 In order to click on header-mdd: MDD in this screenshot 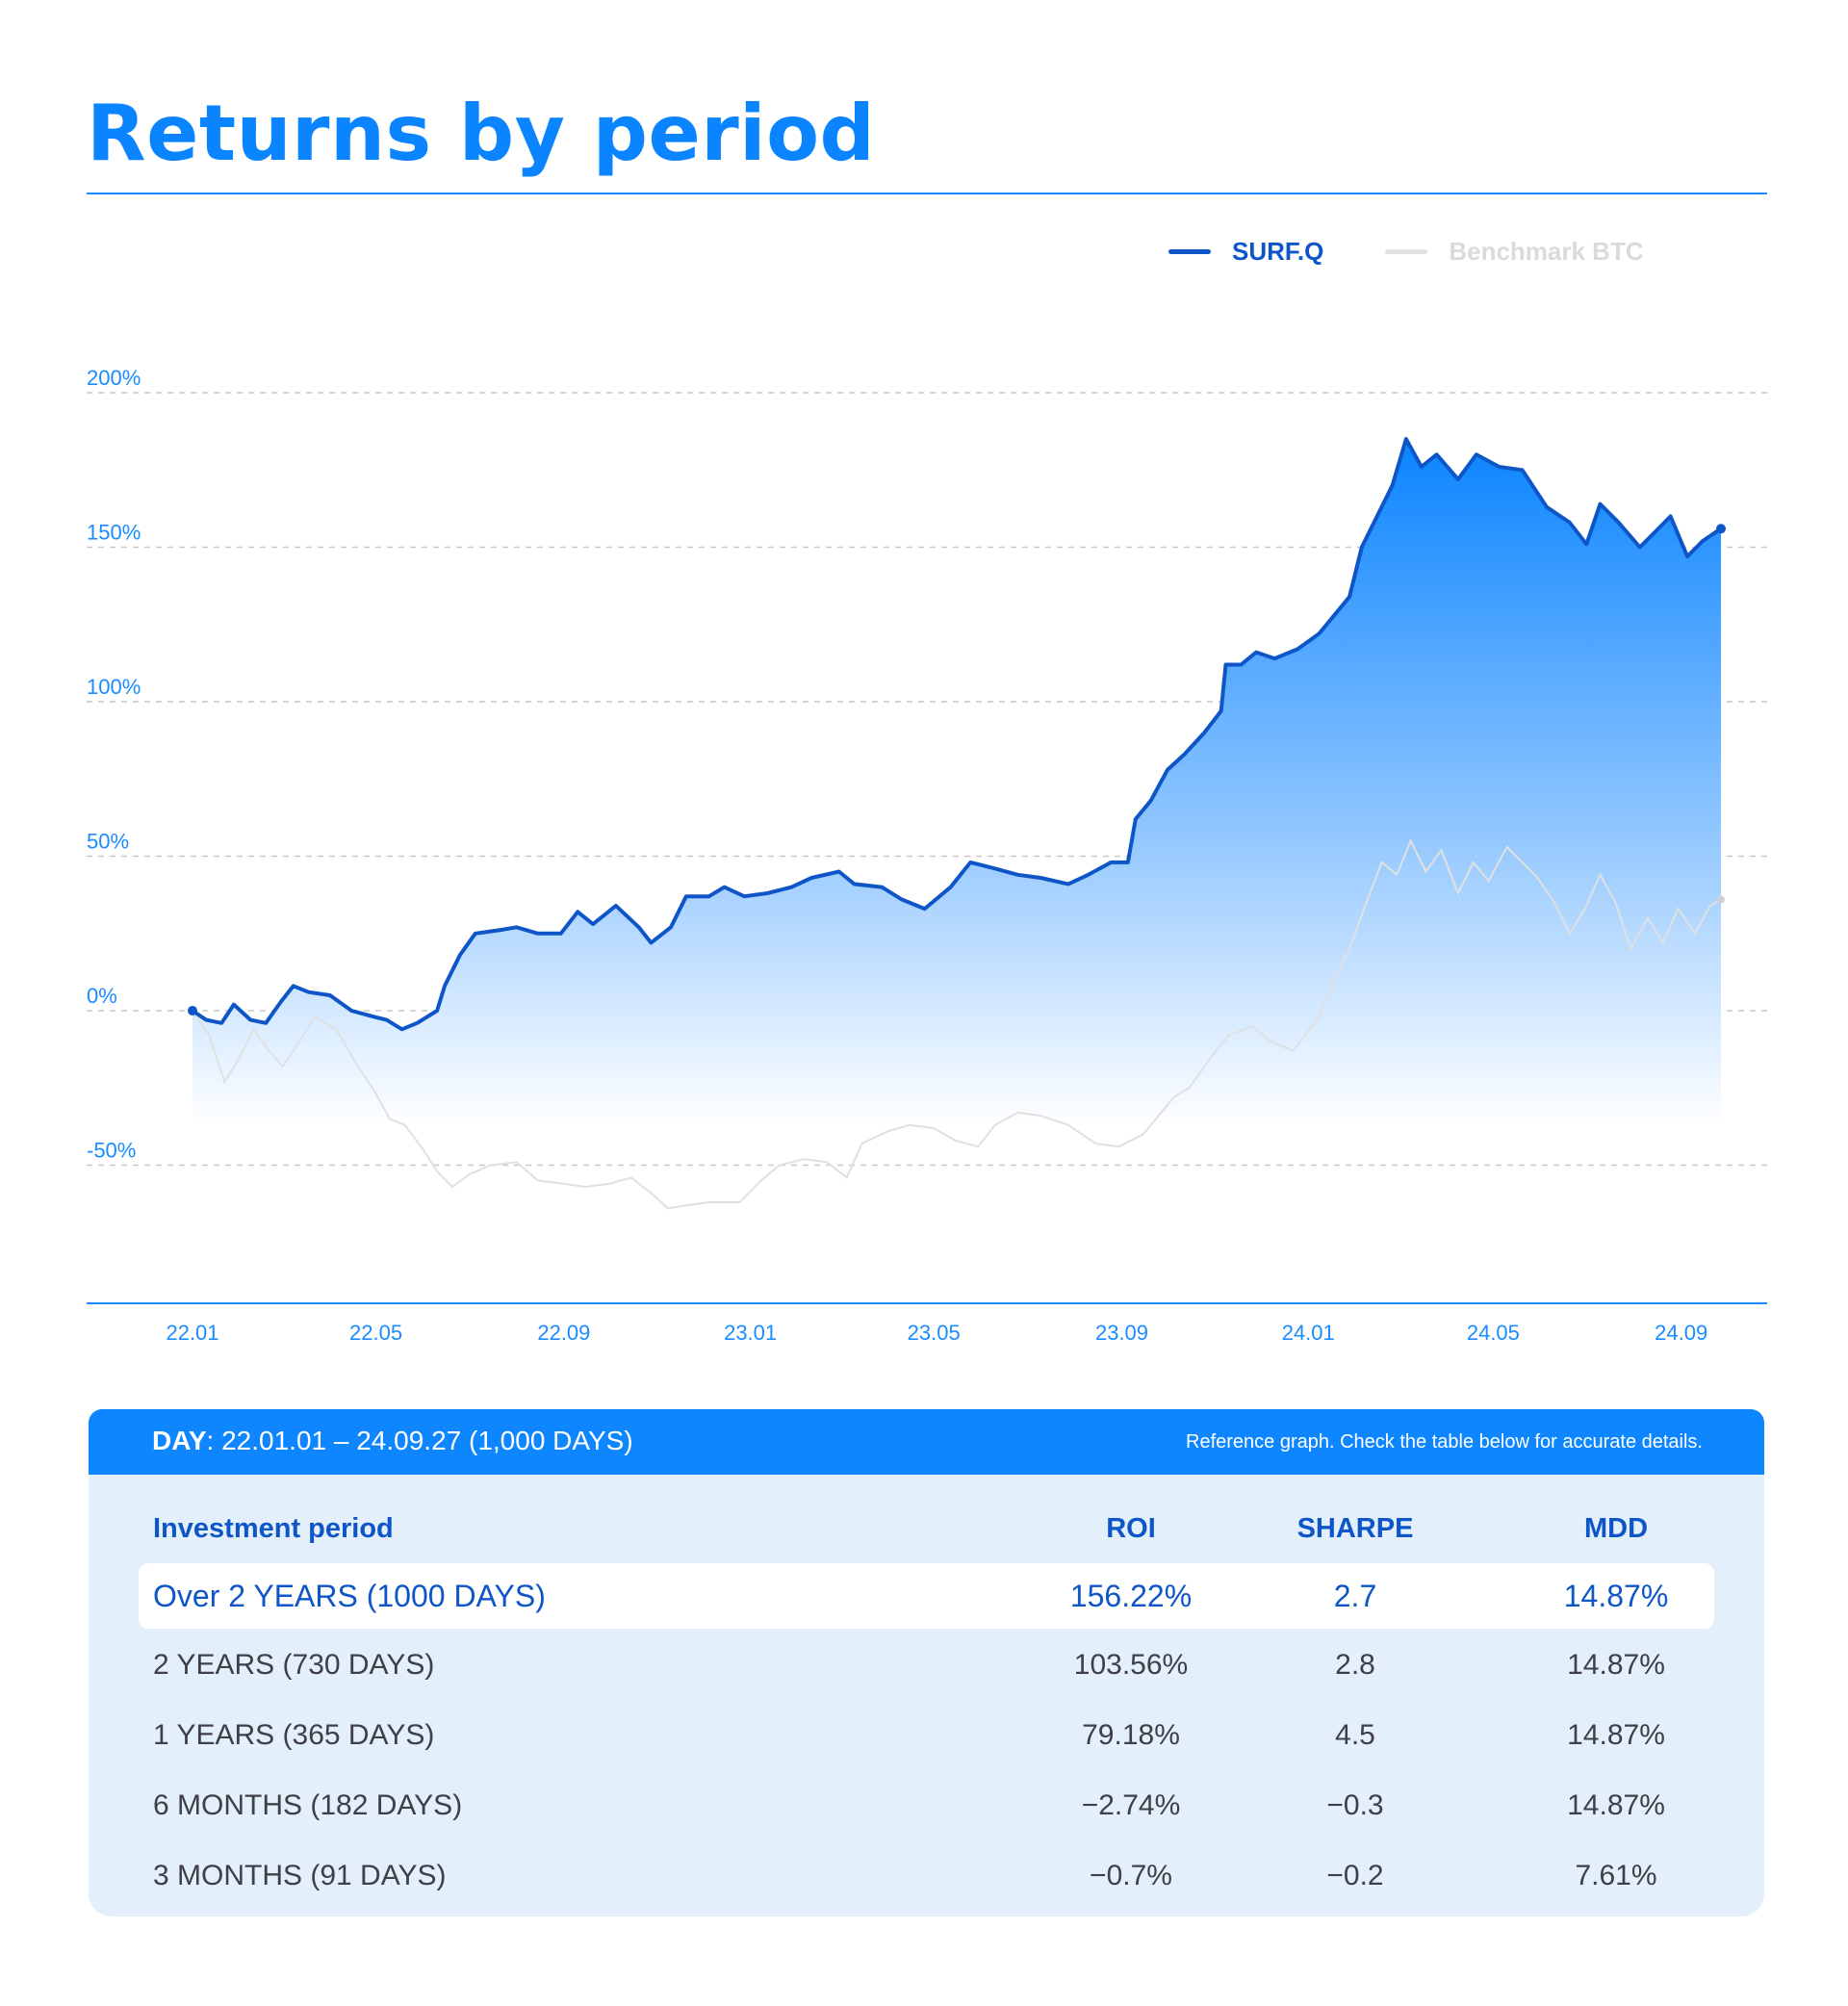, I will do `click(1616, 1528)`.